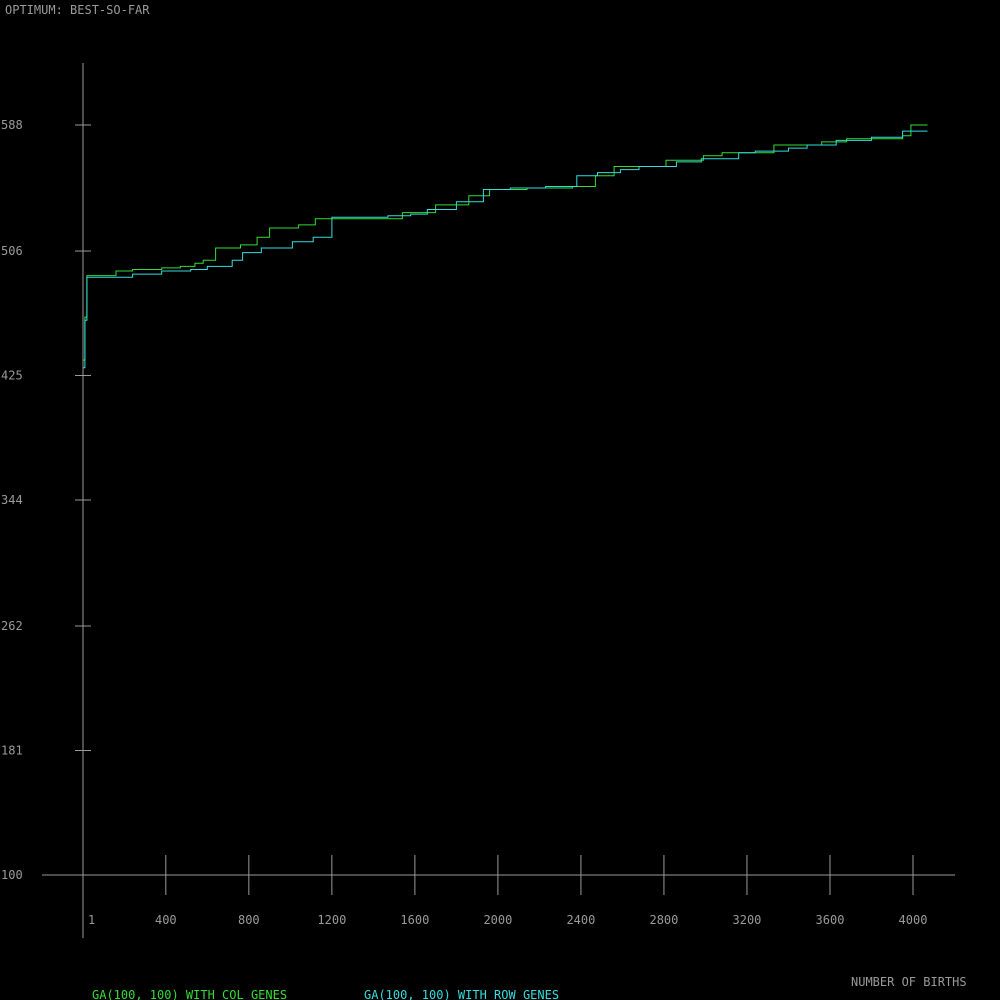 Image resolution: width=1000 pixels, height=1000 pixels. What do you see at coordinates (12, 125) in the screenshot?
I see `y-tick-label: 588` at bounding box center [12, 125].